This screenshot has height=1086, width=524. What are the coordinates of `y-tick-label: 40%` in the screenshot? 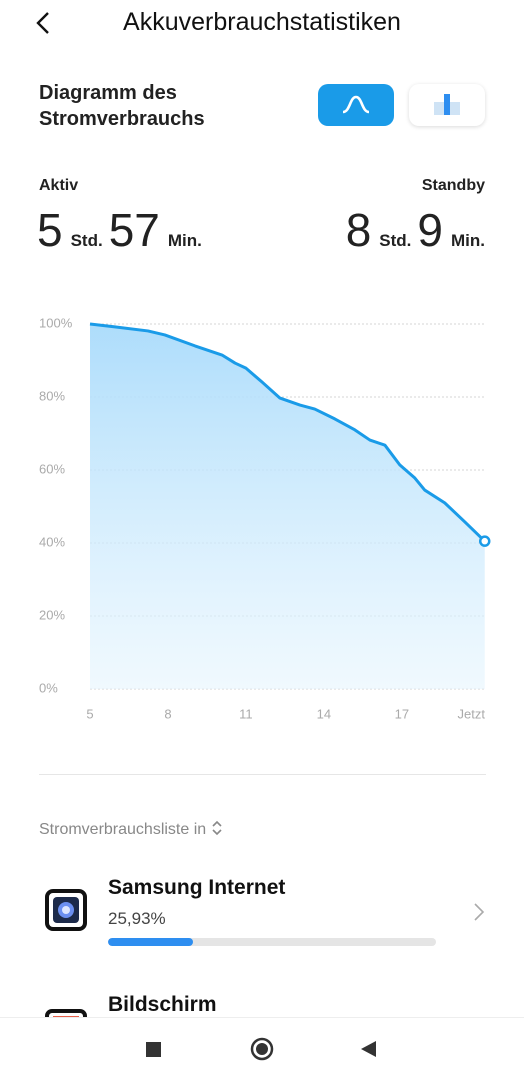 It's located at (52, 541).